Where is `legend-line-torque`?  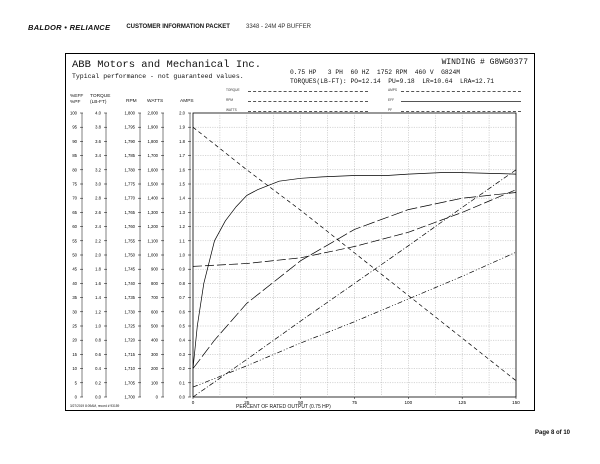
legend-line-torque is located at coordinates (308, 91).